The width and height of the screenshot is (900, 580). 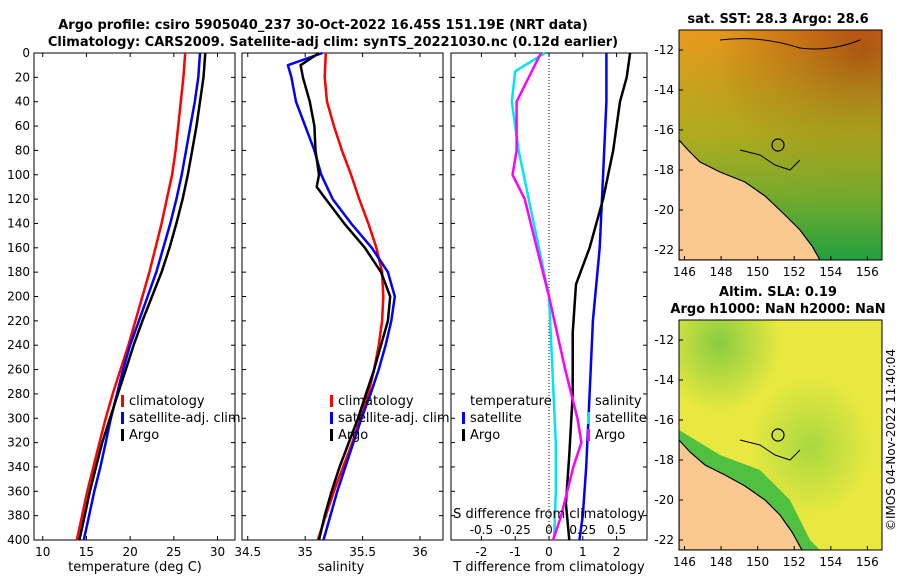 What do you see at coordinates (247, 552) in the screenshot?
I see `x-tick-label: 34.5` at bounding box center [247, 552].